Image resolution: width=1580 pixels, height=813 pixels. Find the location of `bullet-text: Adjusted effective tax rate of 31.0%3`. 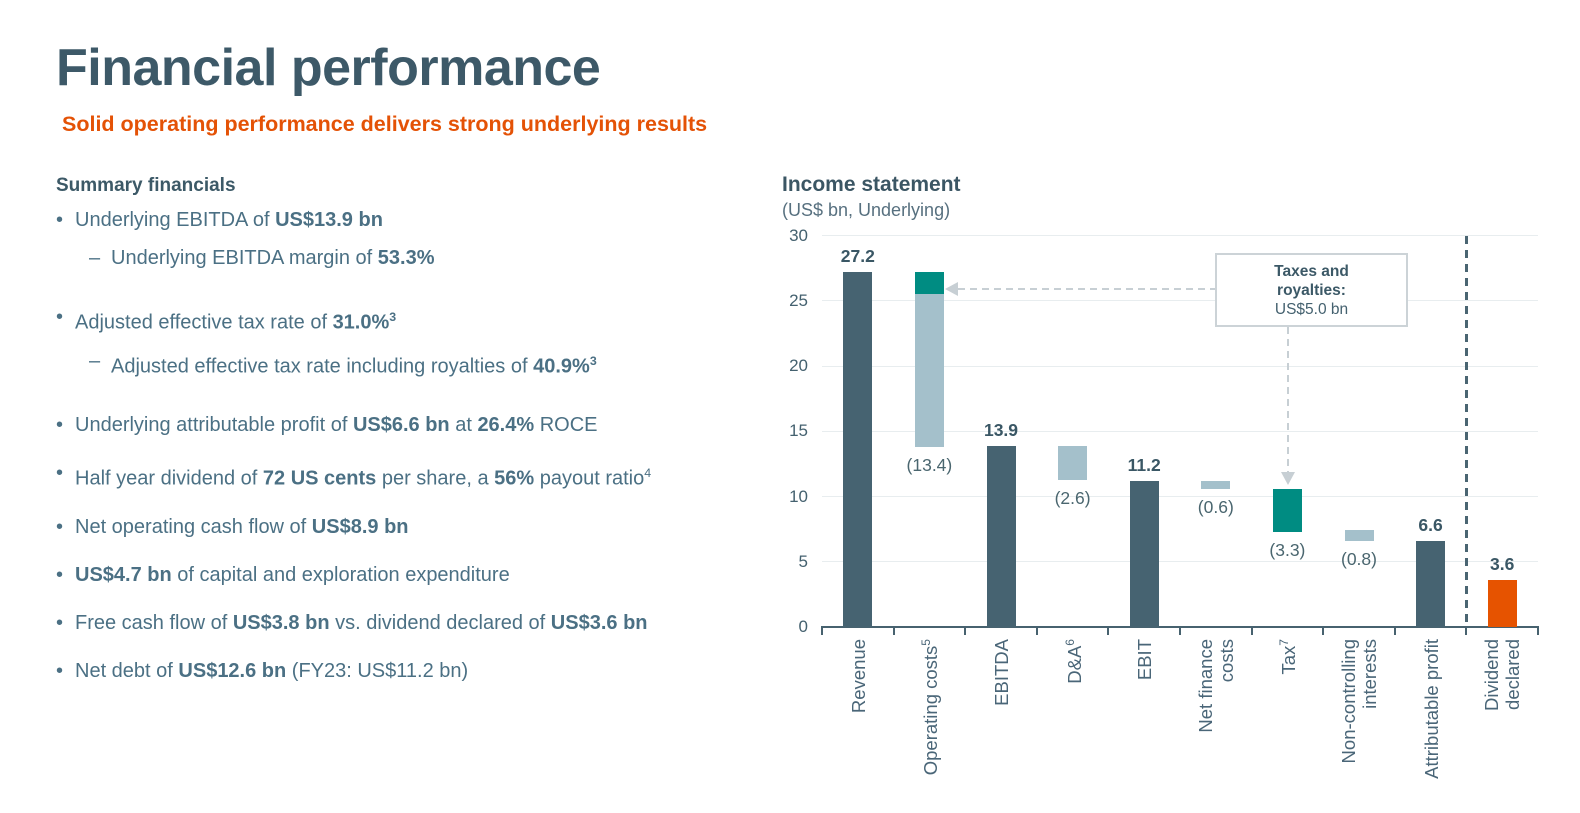

bullet-text: Adjusted effective tax rate of 31.0%3 is located at coordinates (236, 322).